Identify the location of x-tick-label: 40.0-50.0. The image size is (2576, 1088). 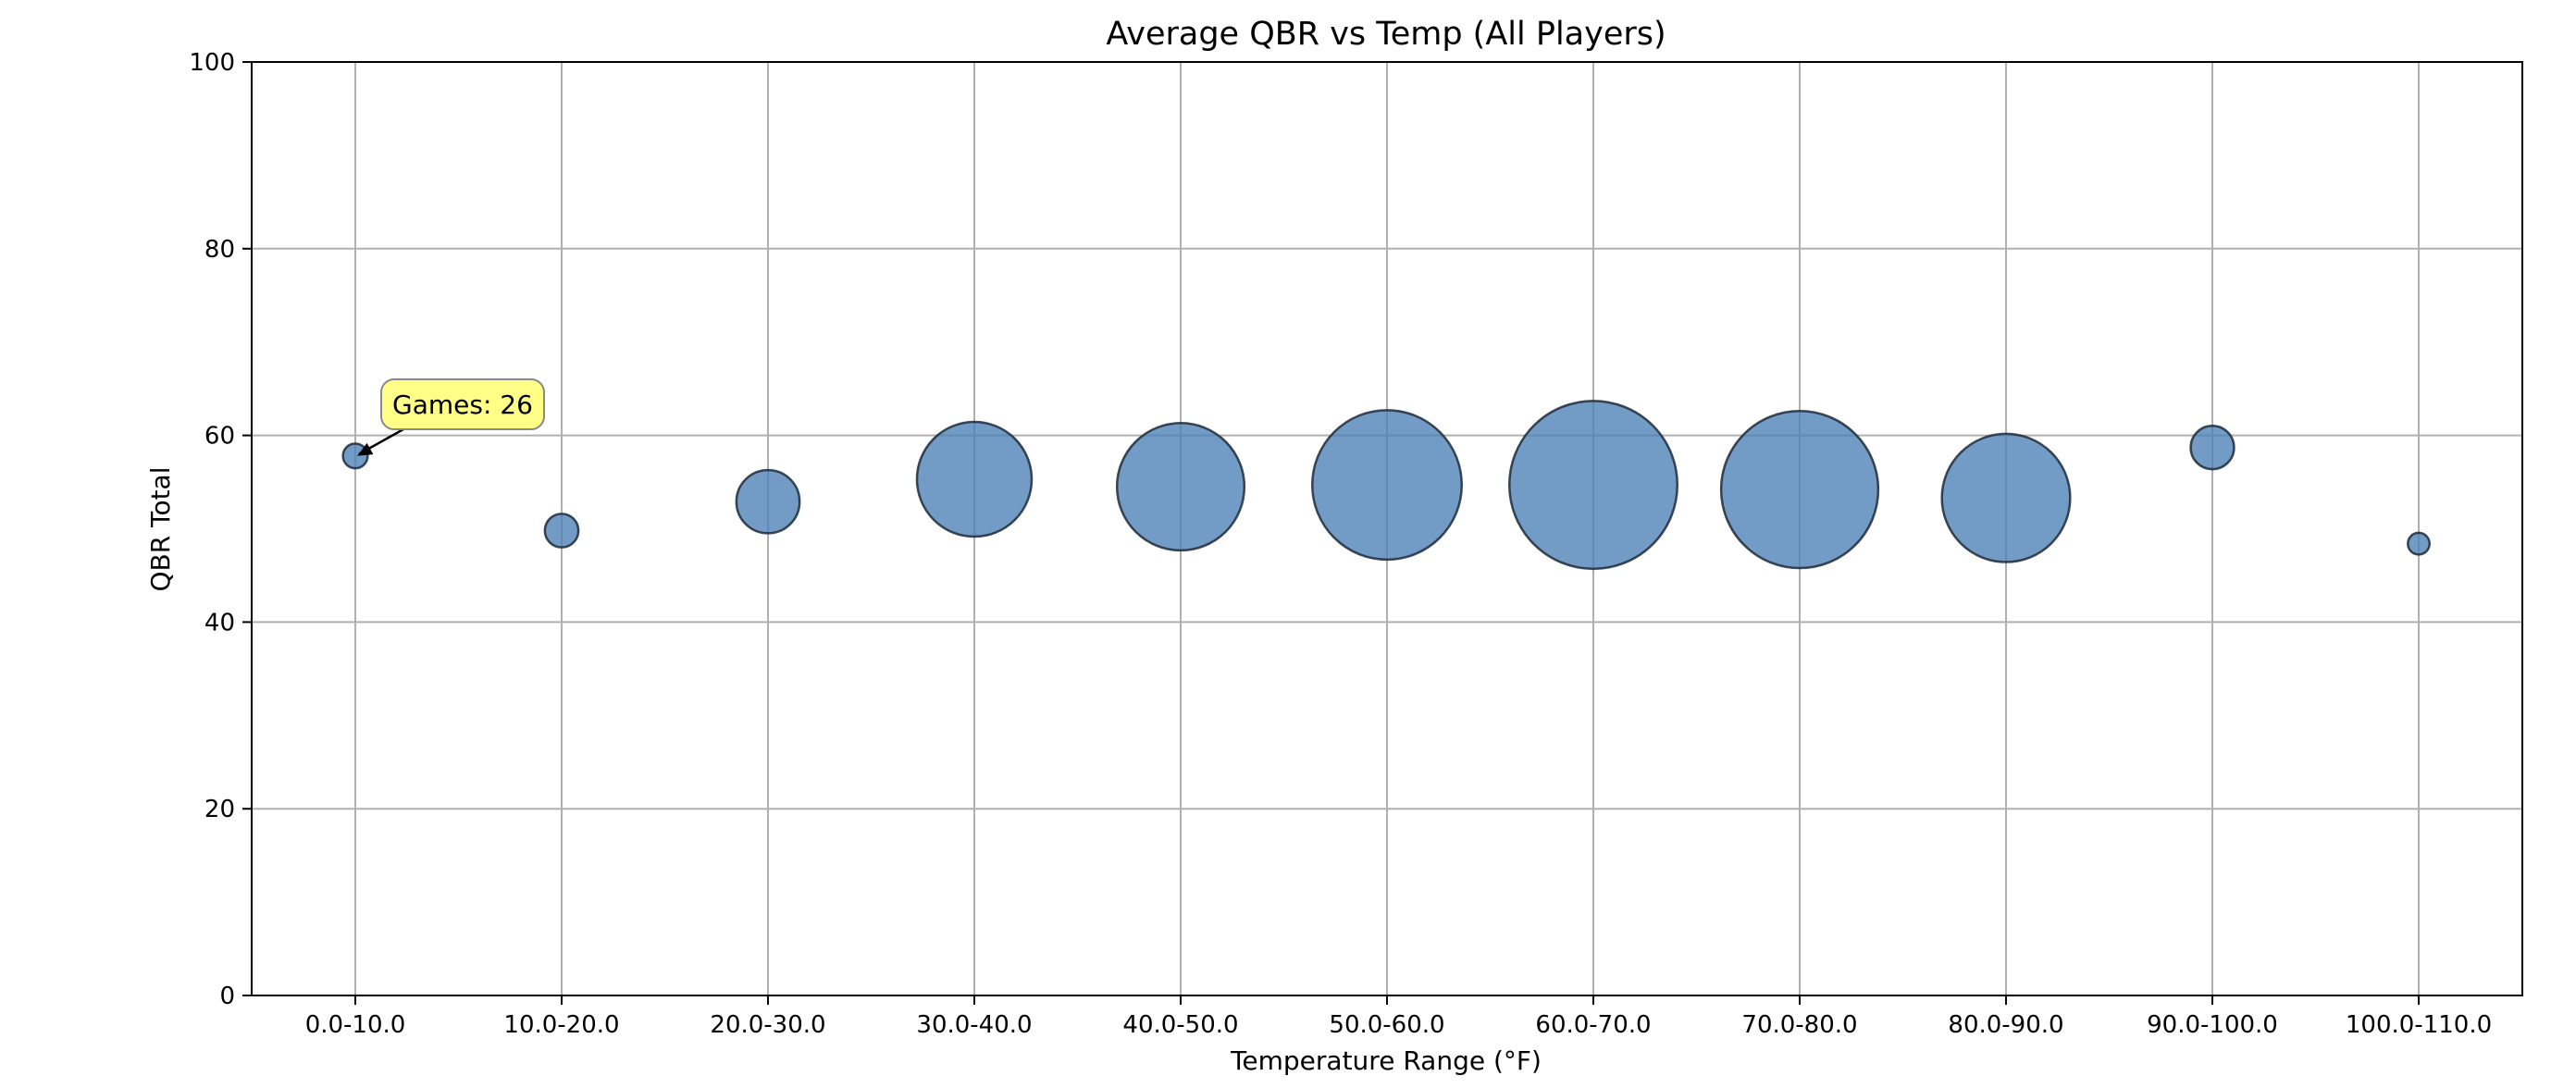
(1180, 1025).